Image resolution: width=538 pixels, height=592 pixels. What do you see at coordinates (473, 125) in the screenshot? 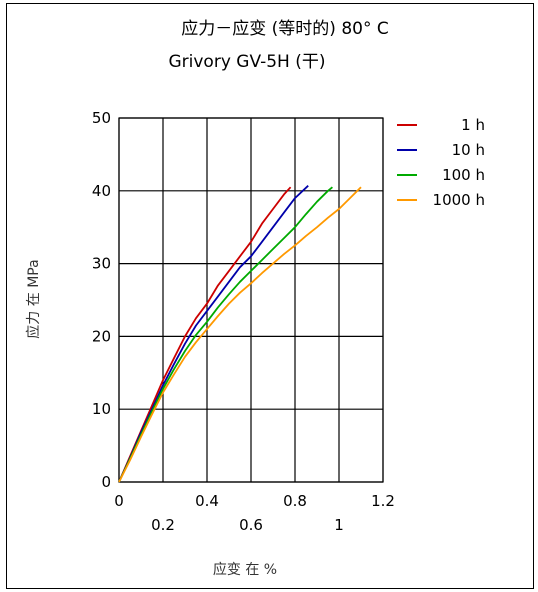
I see `legend-label: 1 h` at bounding box center [473, 125].